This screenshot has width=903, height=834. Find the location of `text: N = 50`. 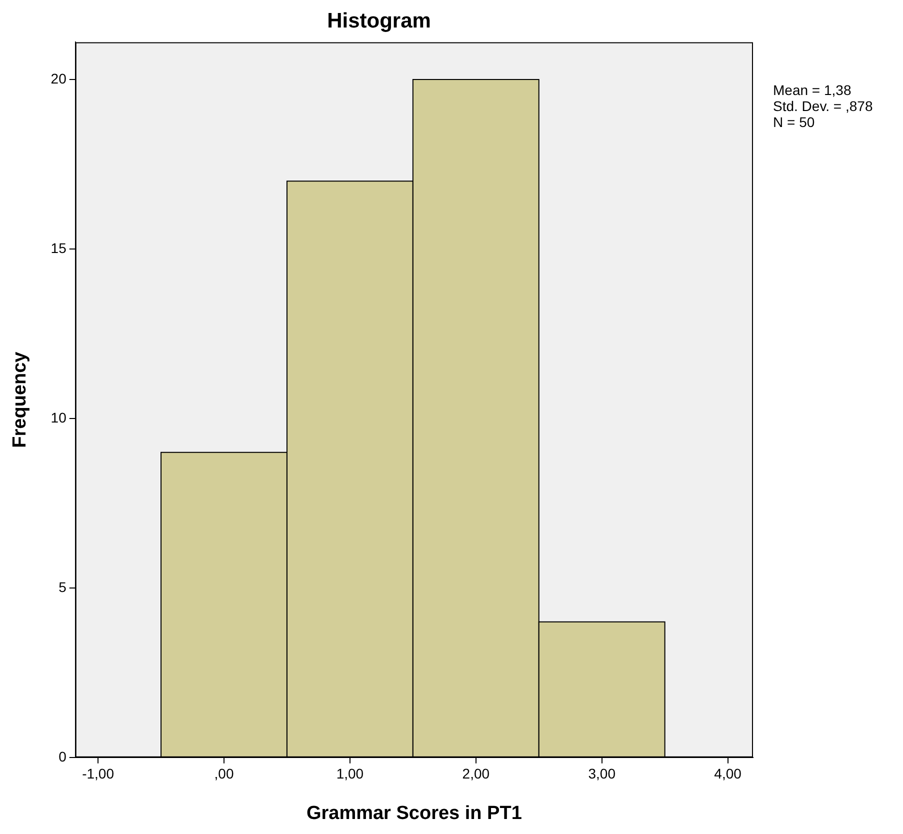

text: N = 50 is located at coordinates (794, 122).